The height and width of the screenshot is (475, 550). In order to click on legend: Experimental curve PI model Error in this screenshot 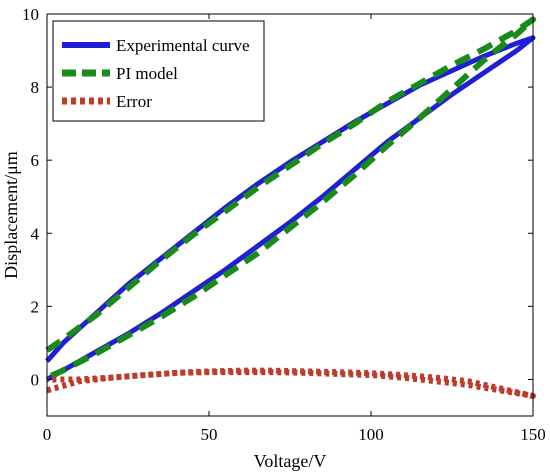, I will do `click(158, 71)`.